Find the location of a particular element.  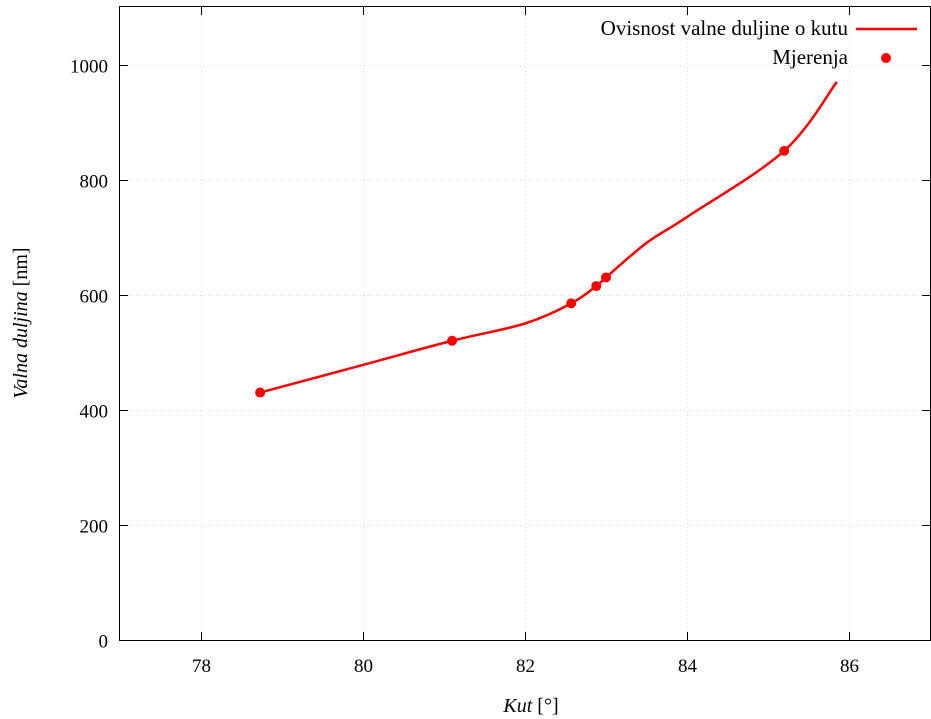

x-axis-unit: [°] is located at coordinates (547, 706).